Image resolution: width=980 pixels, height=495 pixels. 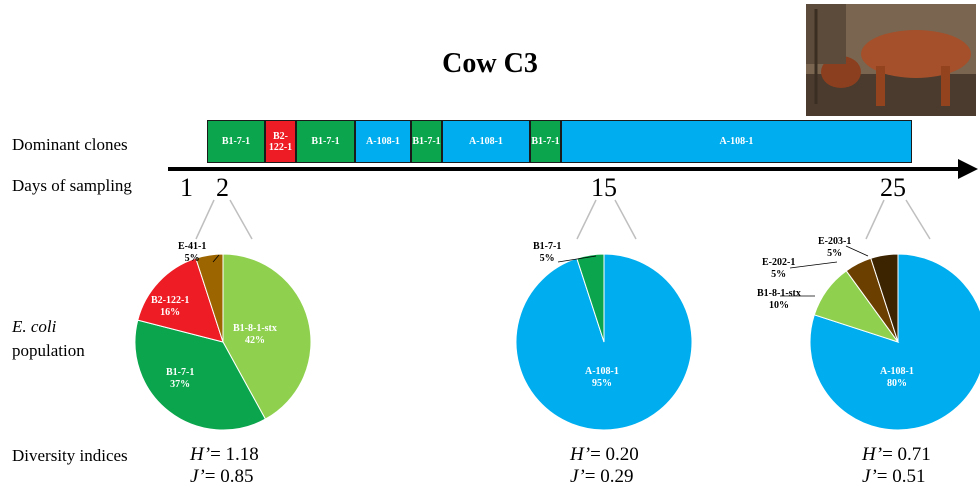 I want to click on pie2-label-a-108-1-name: A-108-1, so click(x=602, y=371).